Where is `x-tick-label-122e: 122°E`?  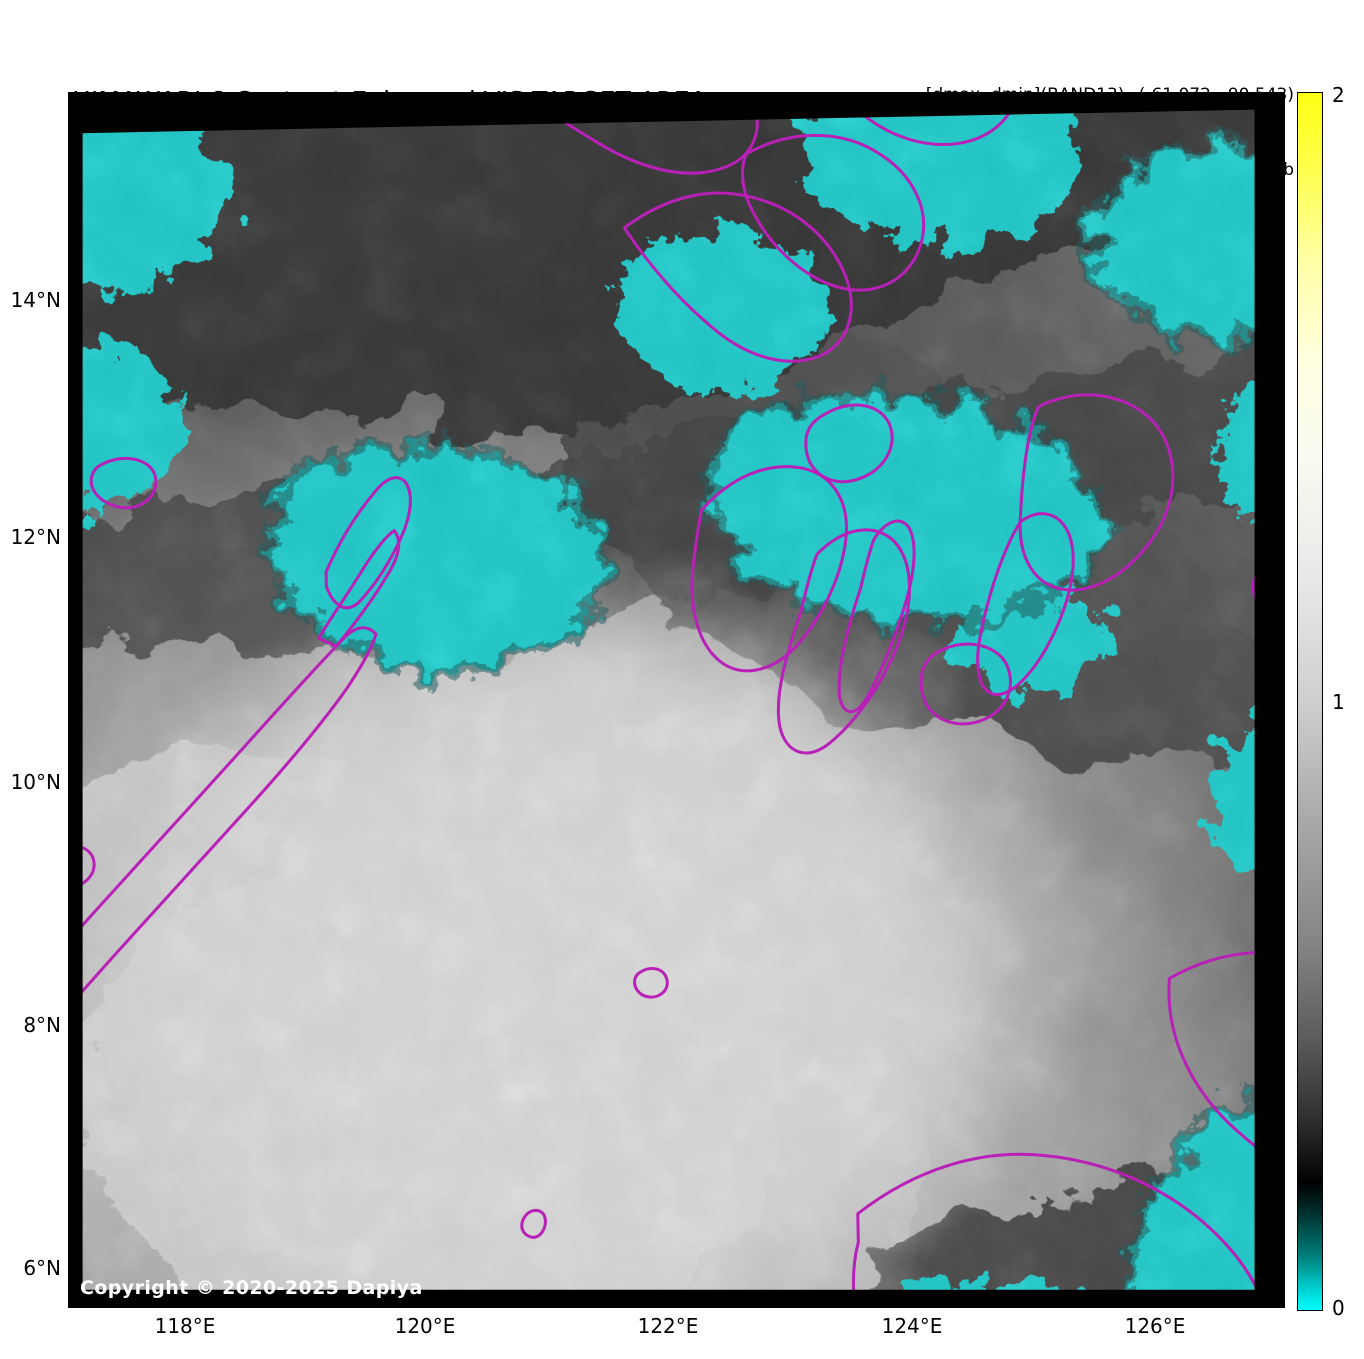 x-tick-label-122e: 122°E is located at coordinates (668, 1326).